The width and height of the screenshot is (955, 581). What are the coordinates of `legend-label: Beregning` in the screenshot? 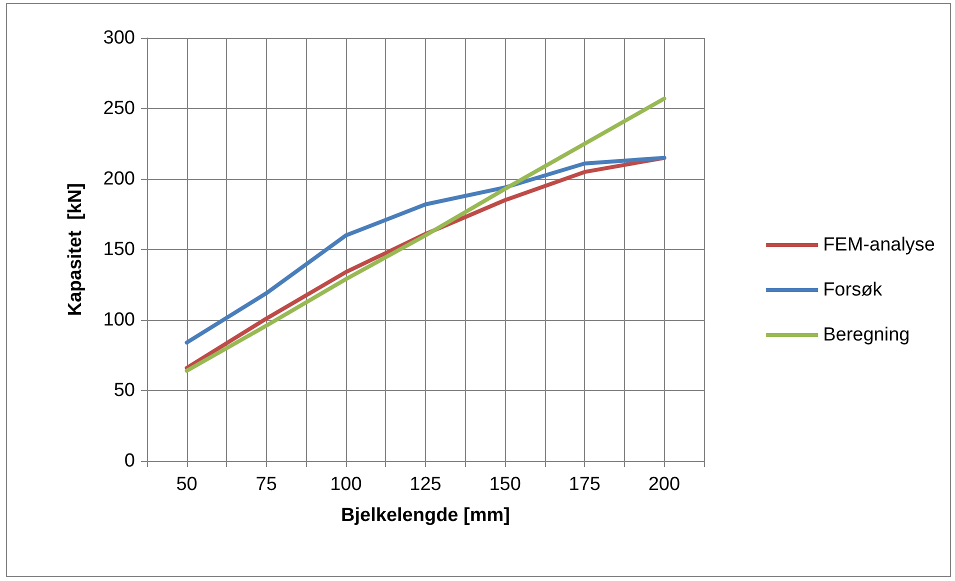 It's located at (866, 335).